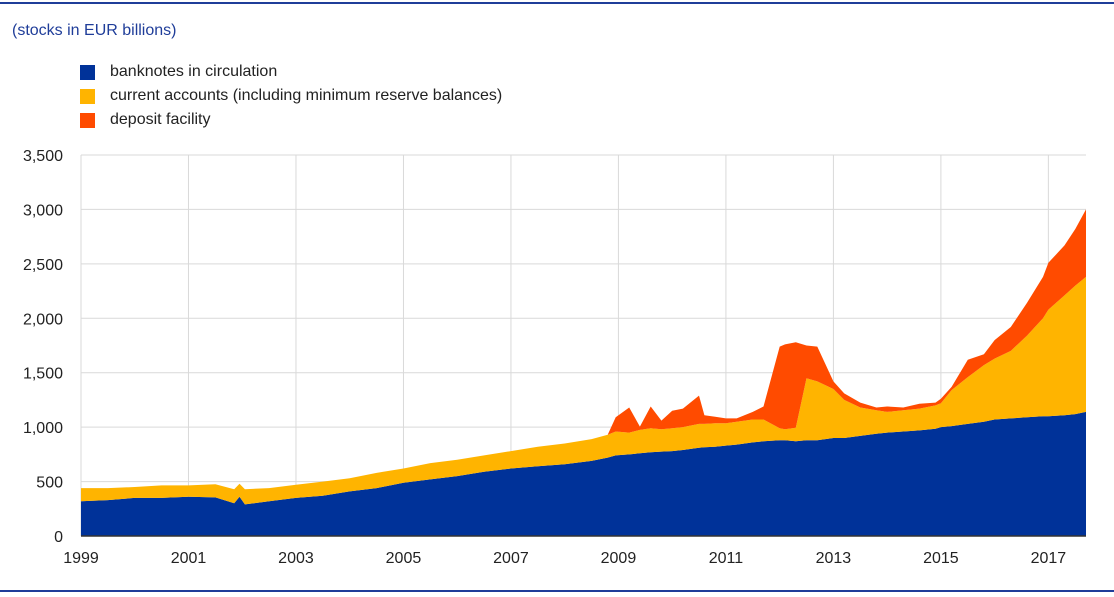 This screenshot has height=597, width=1114. What do you see at coordinates (557, 591) in the screenshot?
I see `bottom-rule` at bounding box center [557, 591].